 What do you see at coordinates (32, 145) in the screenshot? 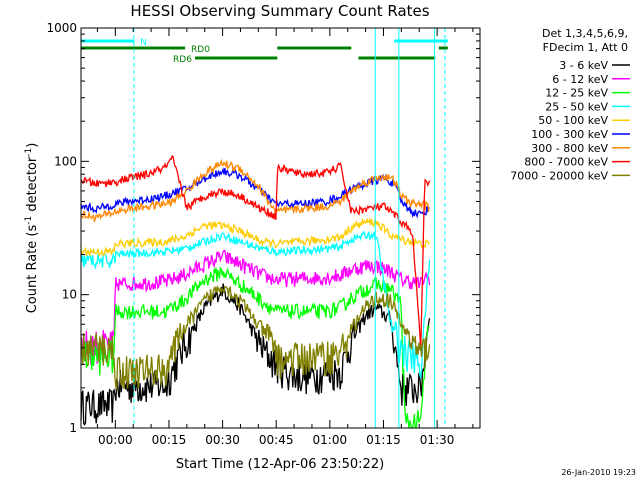
I see `y-axis-label-end: )` at bounding box center [32, 145].